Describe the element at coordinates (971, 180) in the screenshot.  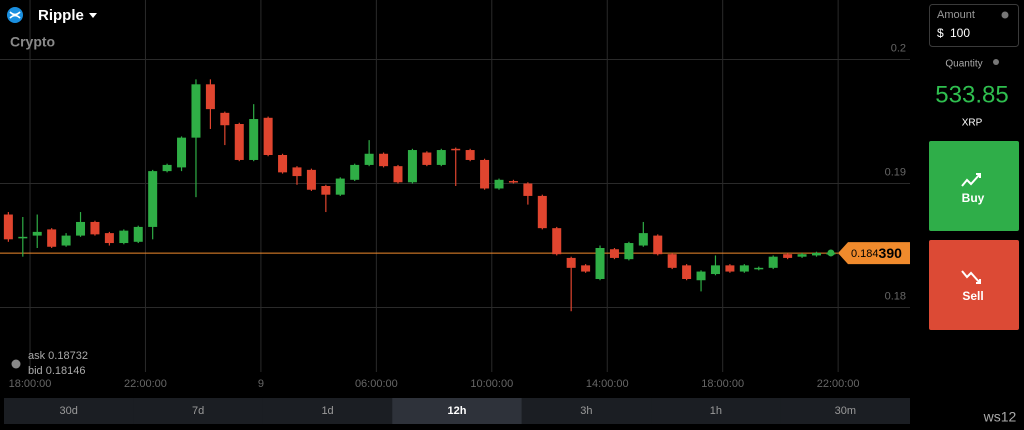
I see `buy-icon` at that location.